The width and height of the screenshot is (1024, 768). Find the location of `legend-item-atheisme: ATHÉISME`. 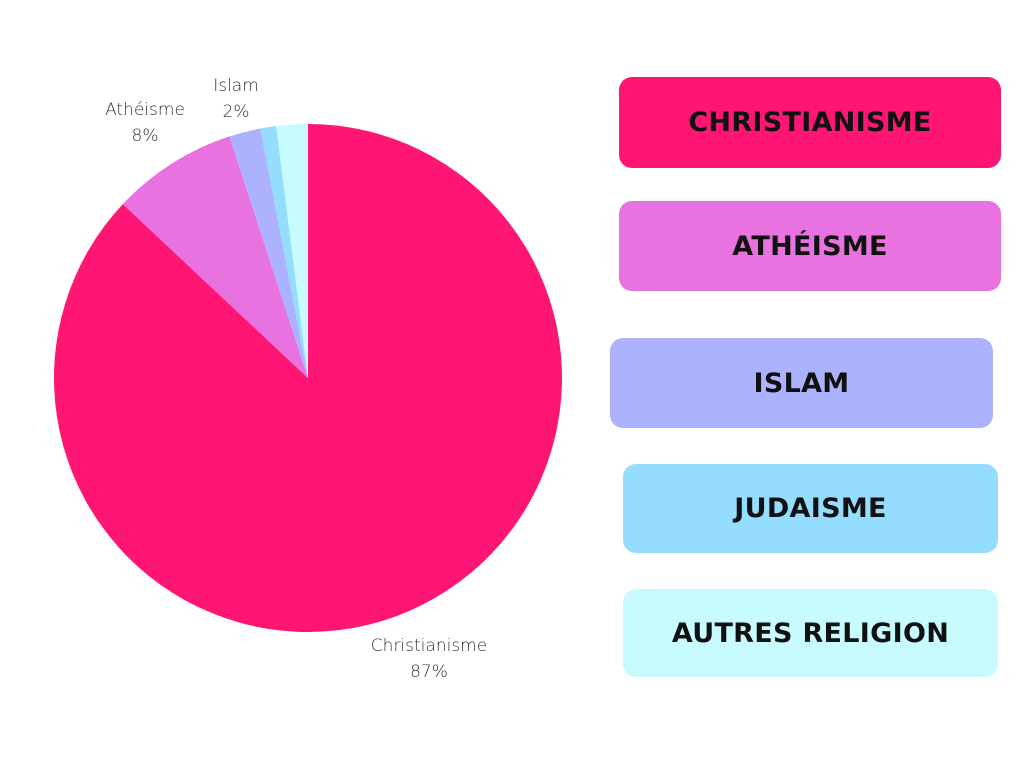

legend-item-atheisme: ATHÉISME is located at coordinates (810, 246).